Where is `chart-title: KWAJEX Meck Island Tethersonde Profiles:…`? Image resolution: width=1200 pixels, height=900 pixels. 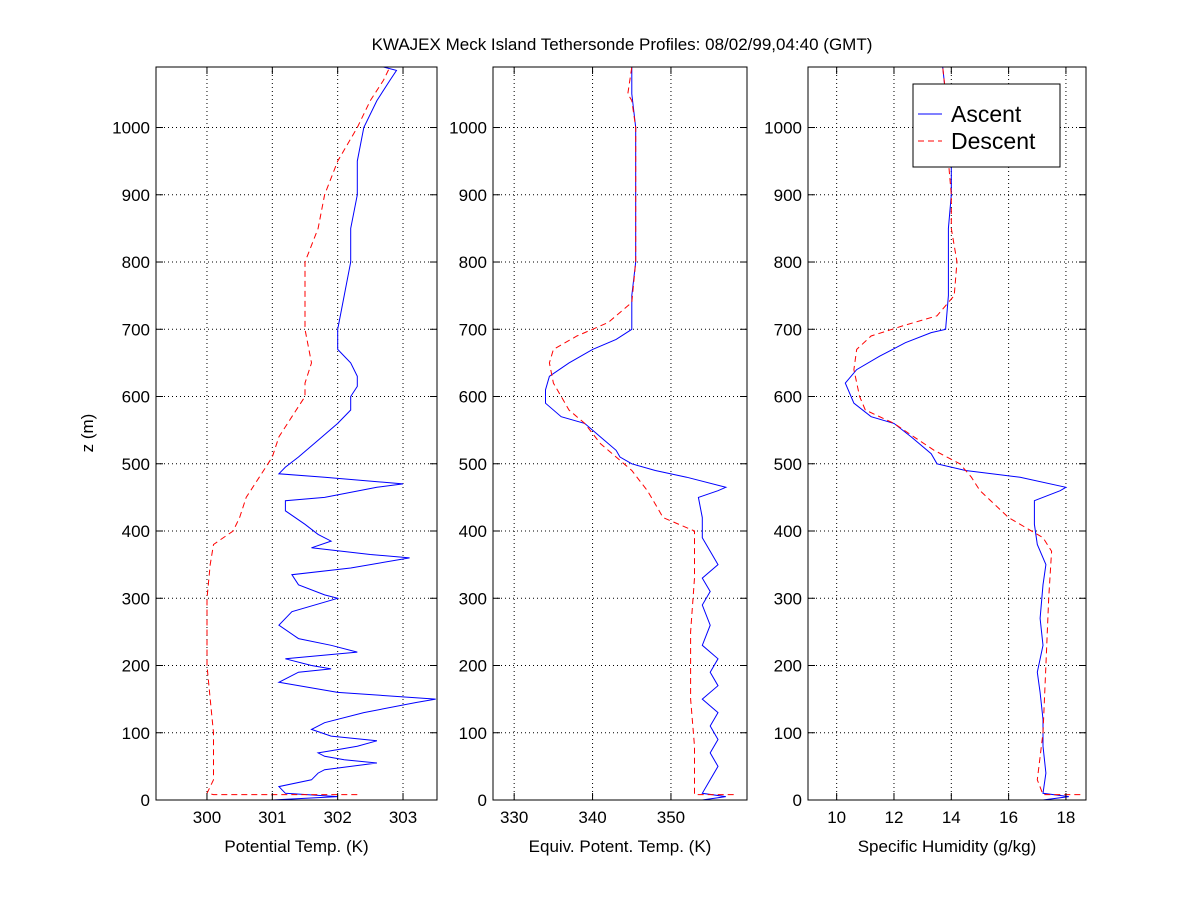 chart-title: KWAJEX Meck Island Tethersonde Profiles:… is located at coordinates (622, 44).